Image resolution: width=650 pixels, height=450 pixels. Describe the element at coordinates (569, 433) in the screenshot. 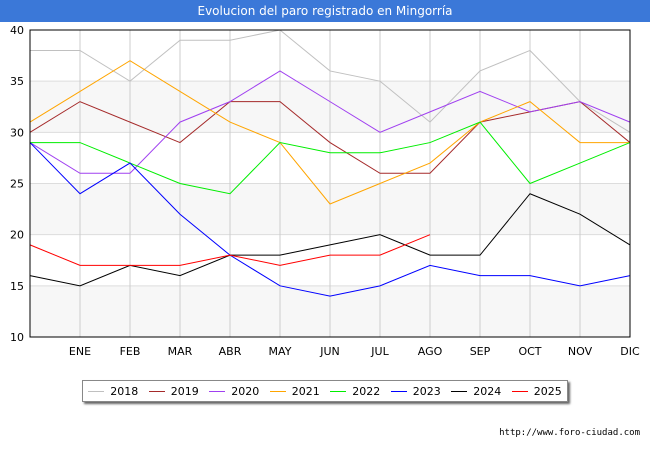

I see `source-url: http://www.foro-ciudad.com` at that location.